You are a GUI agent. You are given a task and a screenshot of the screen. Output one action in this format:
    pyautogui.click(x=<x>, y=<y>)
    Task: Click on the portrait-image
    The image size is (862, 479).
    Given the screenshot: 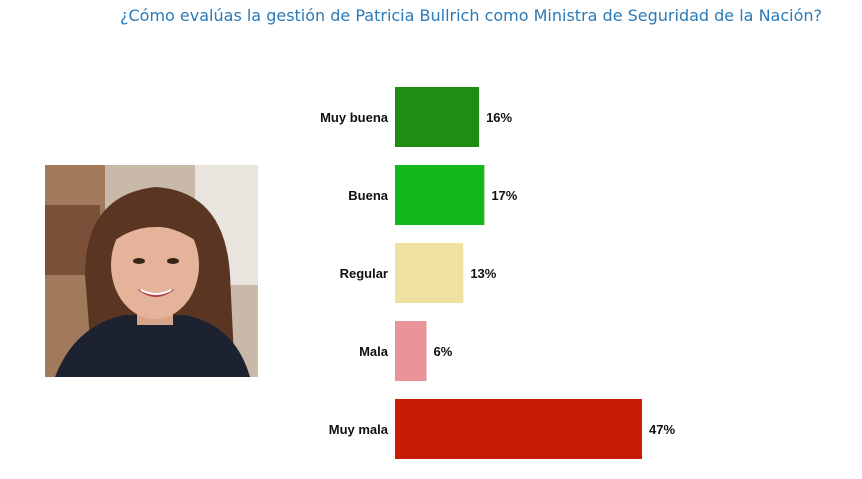 What is the action you would take?
    pyautogui.click(x=151, y=271)
    